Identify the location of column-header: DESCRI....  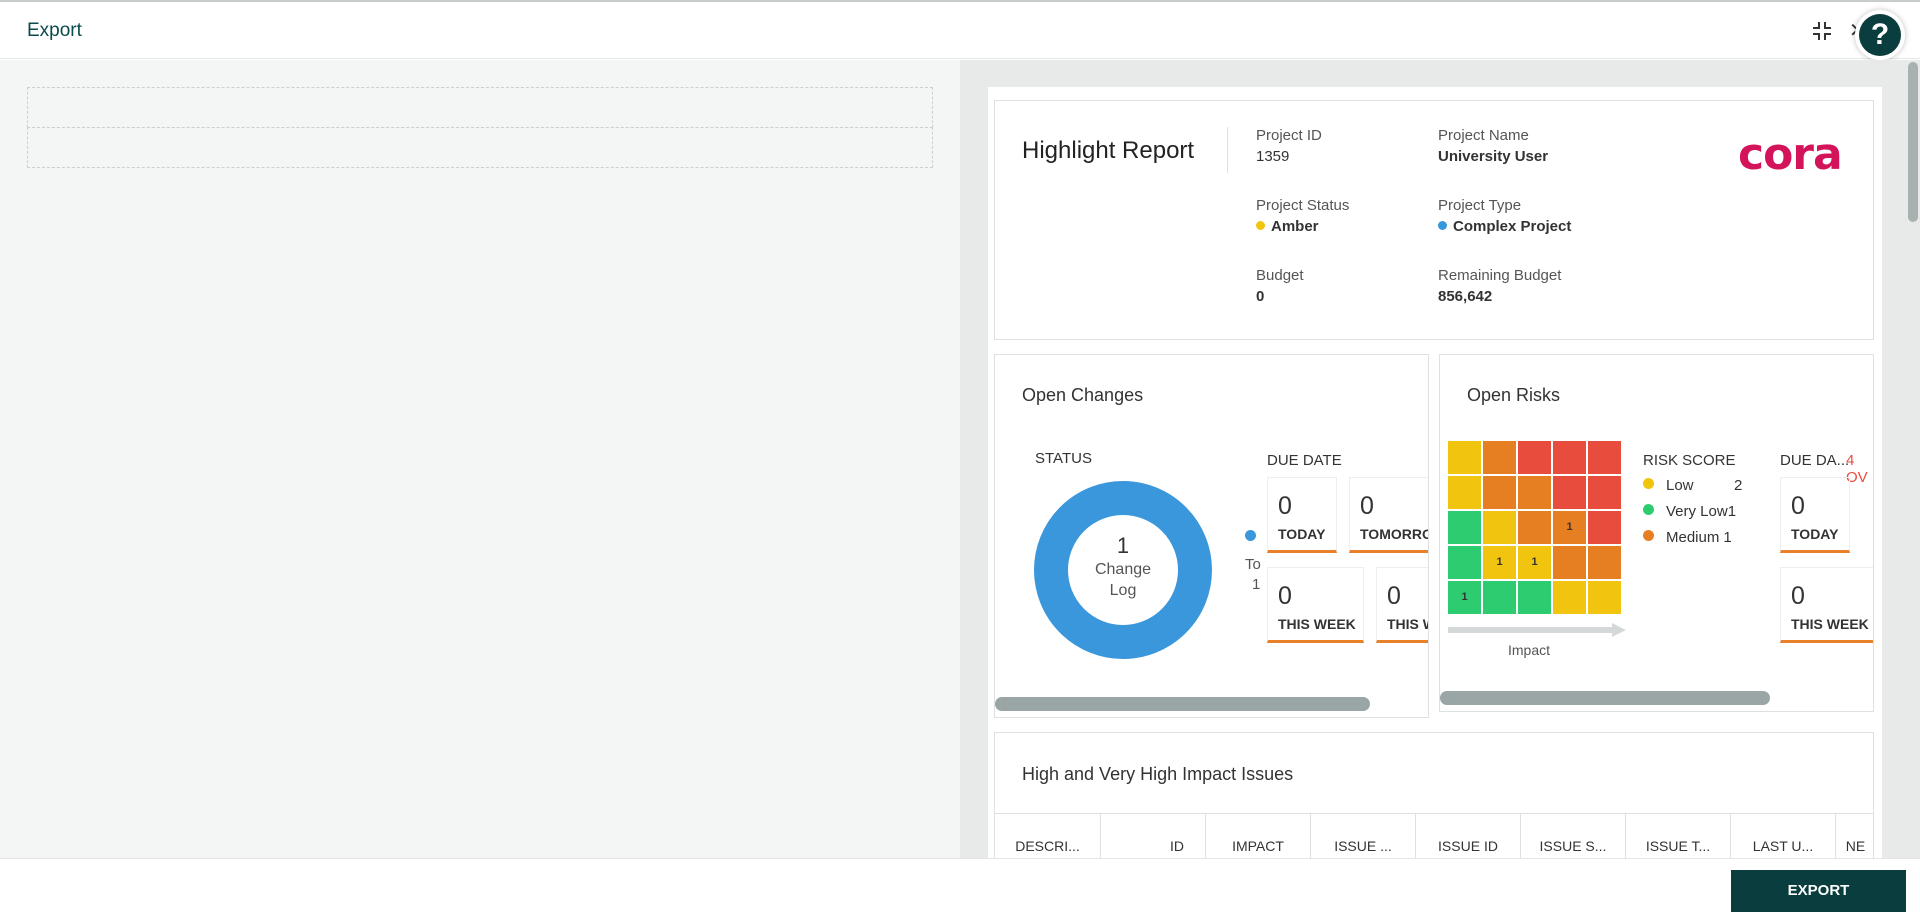
(1048, 836).